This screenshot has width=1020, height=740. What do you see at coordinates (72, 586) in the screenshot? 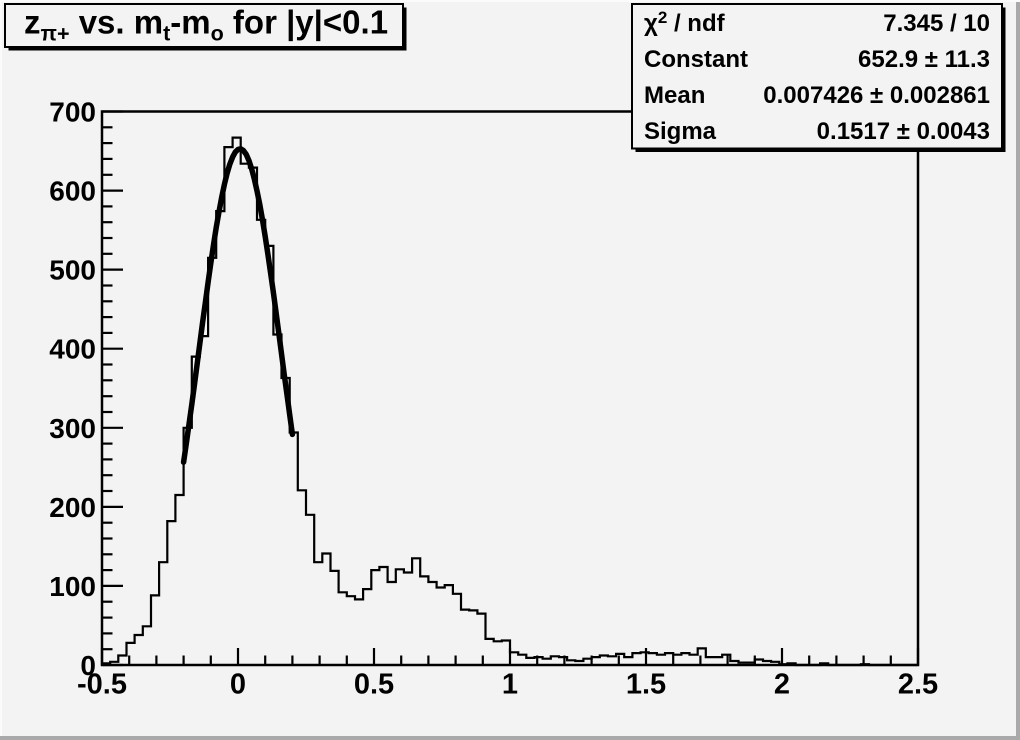
I see `svg-text: 100` at bounding box center [72, 586].